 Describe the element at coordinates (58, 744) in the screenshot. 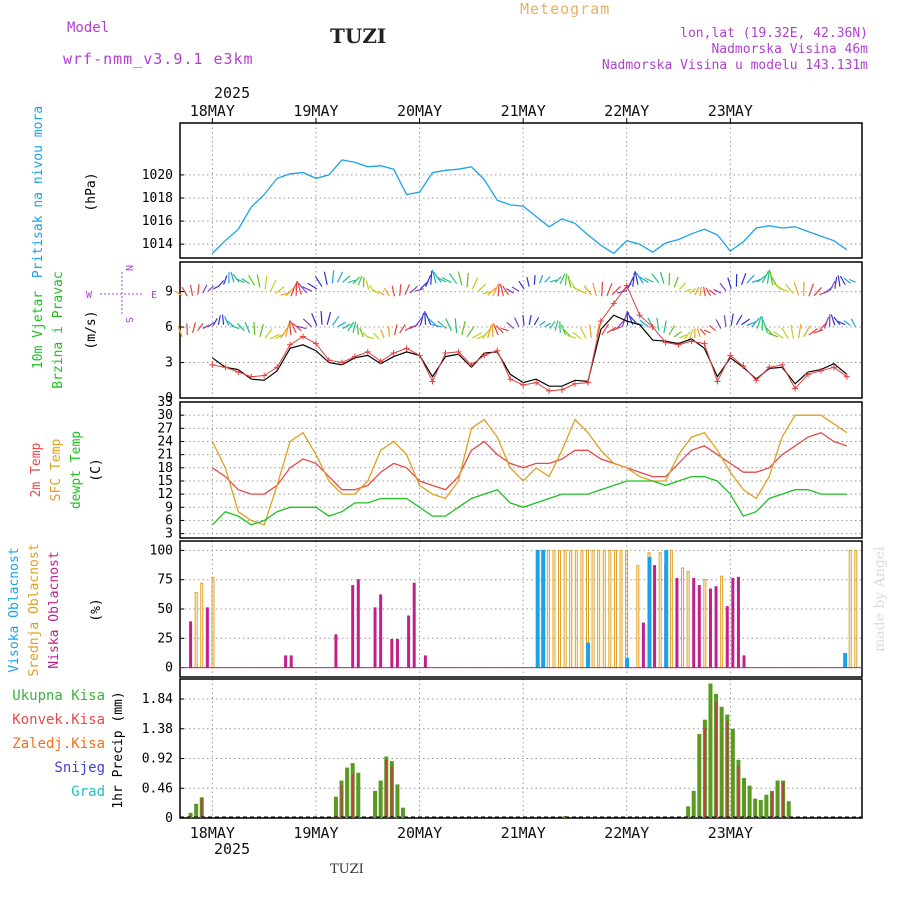

I see `precip-legend-item: Zaledj.Kisa` at that location.